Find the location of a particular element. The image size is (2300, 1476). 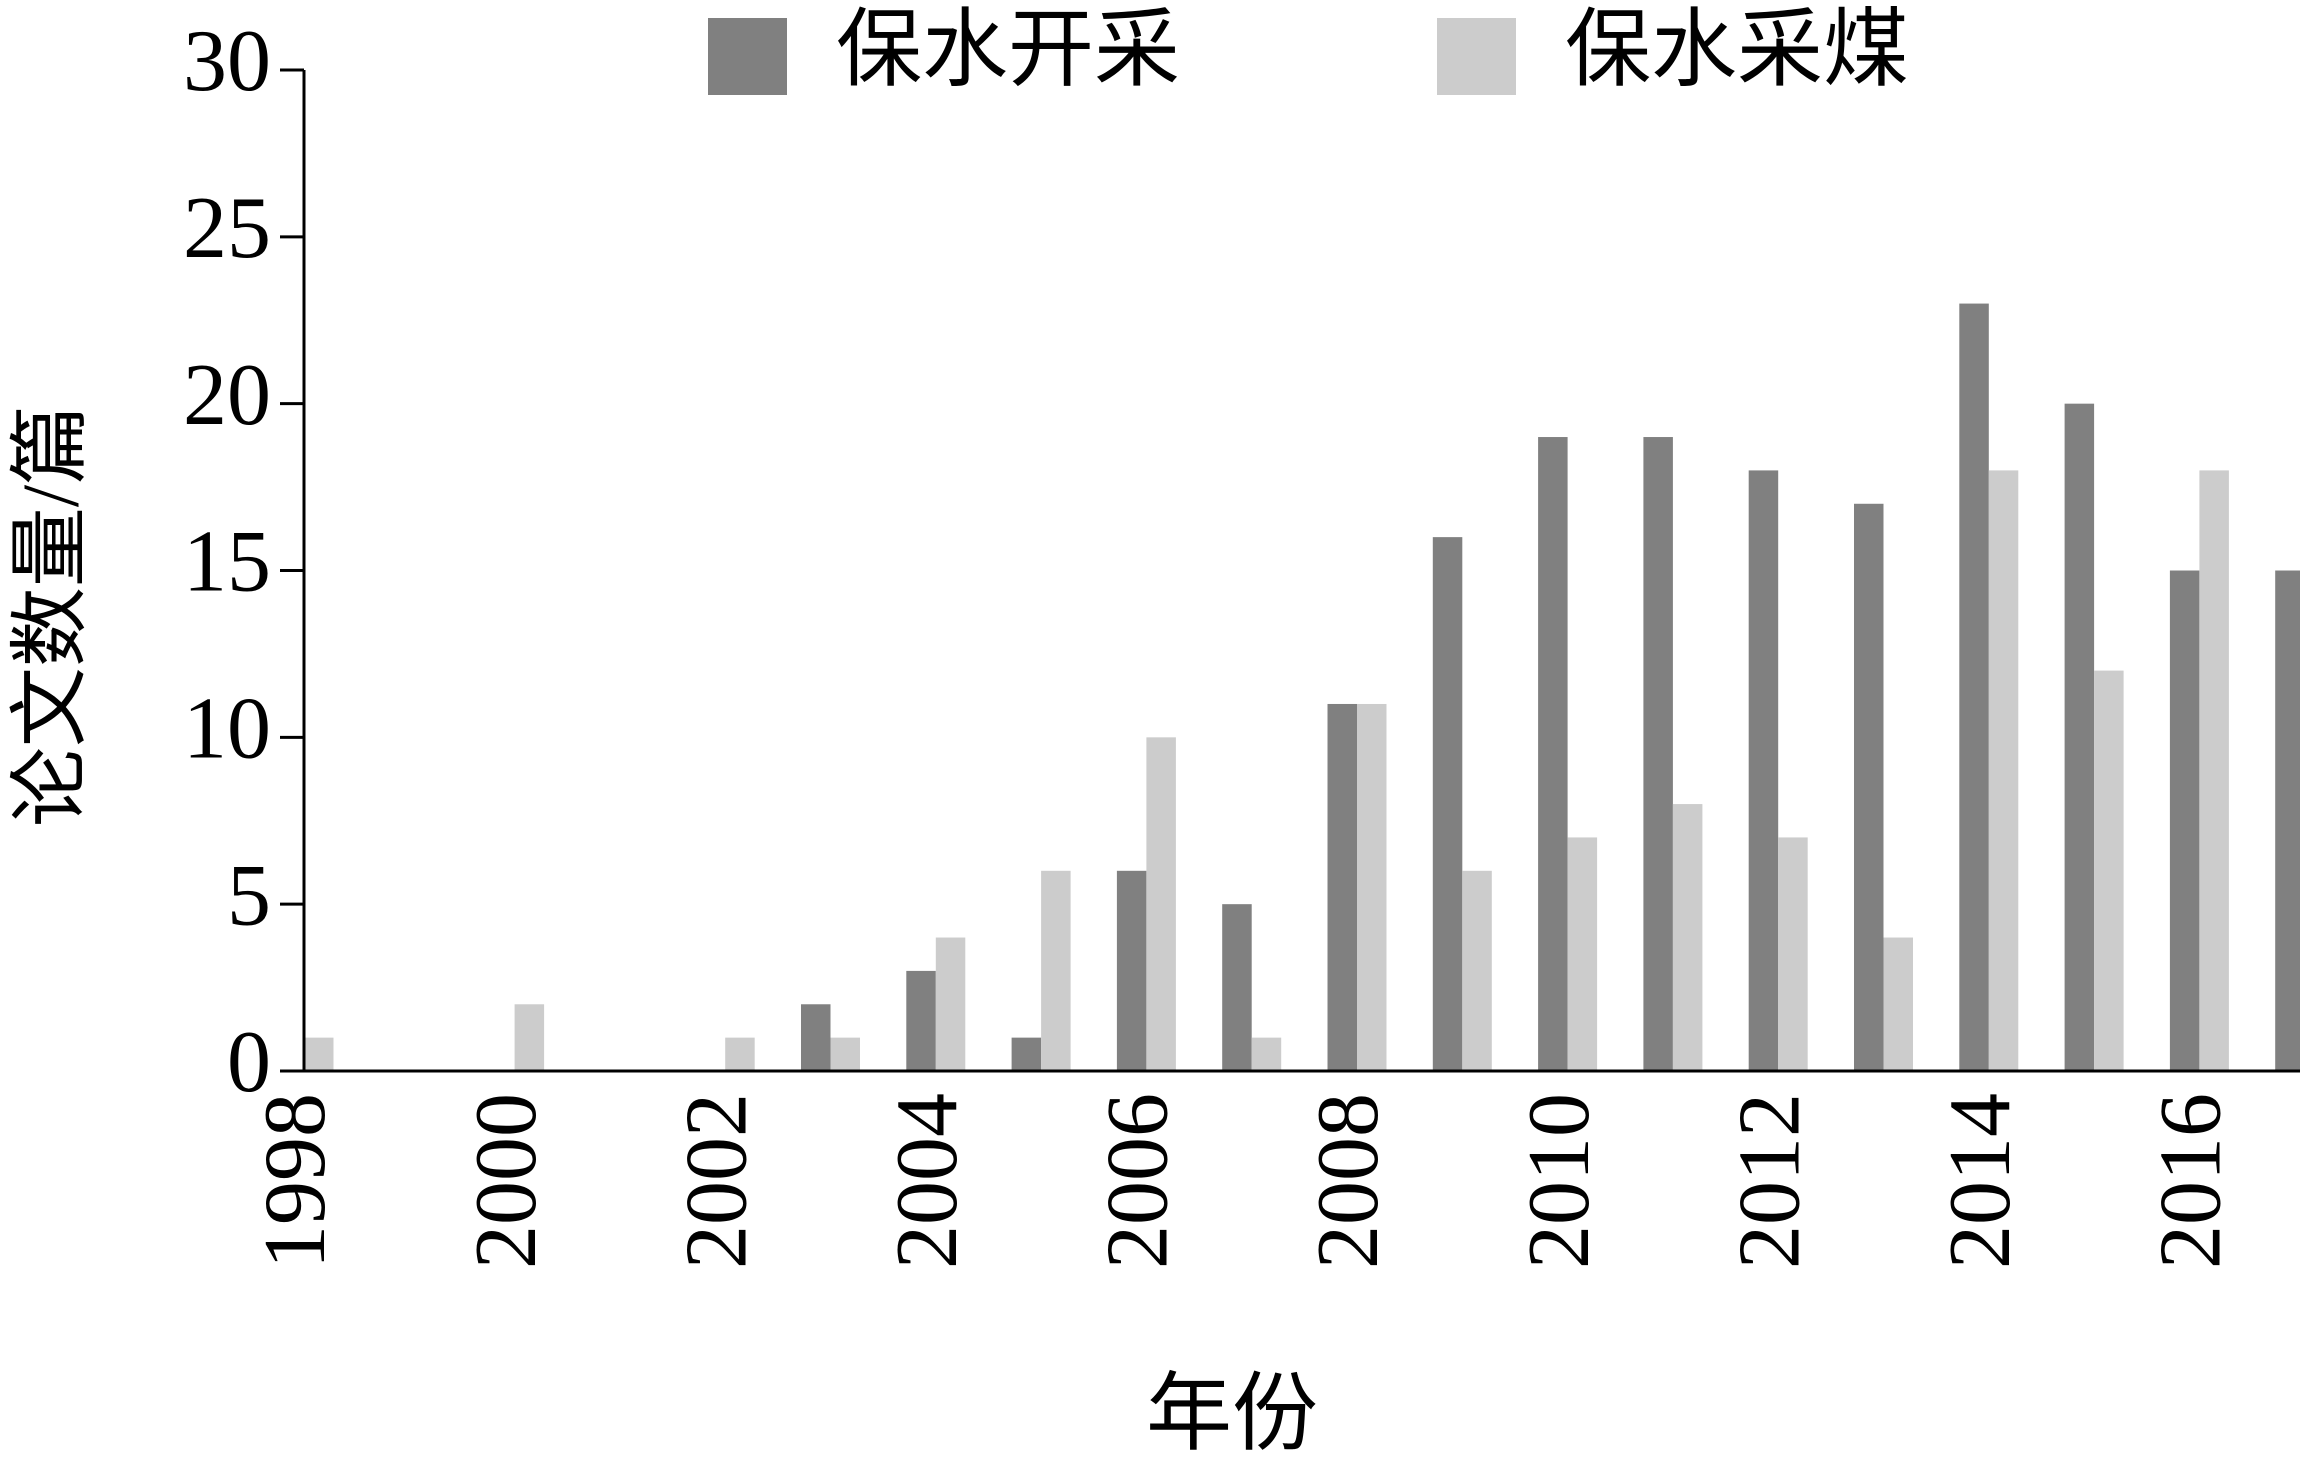

x-axis-label: 年份 is located at coordinates (1232, 1414).